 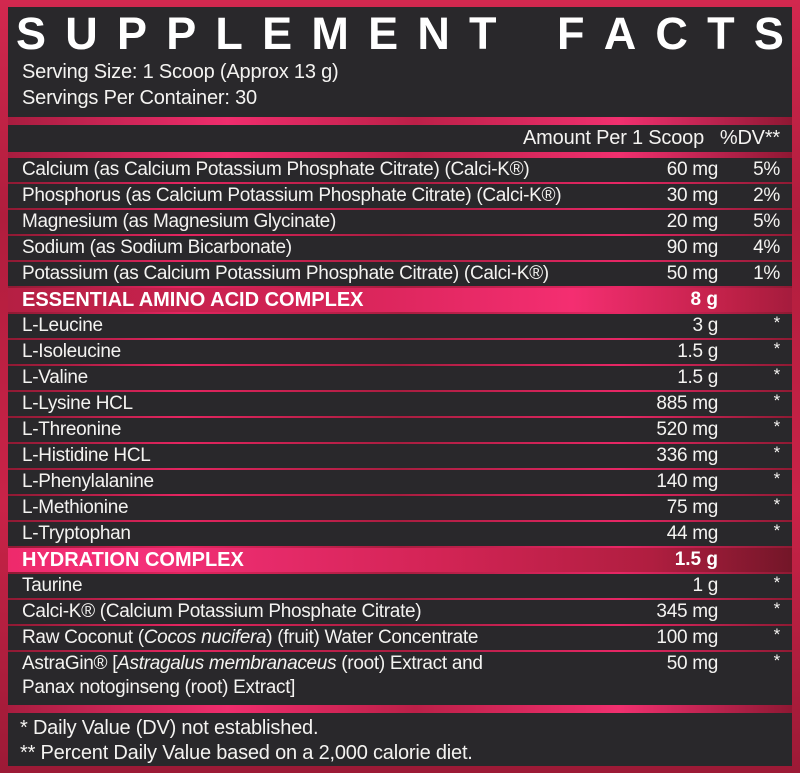 I want to click on nutrient-name: Sodium (as Sodium Bicarbonate), so click(x=157, y=247).